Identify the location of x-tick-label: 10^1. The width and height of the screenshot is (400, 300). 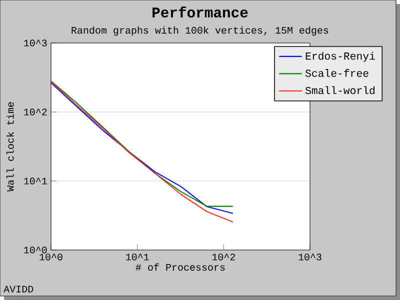
(137, 257).